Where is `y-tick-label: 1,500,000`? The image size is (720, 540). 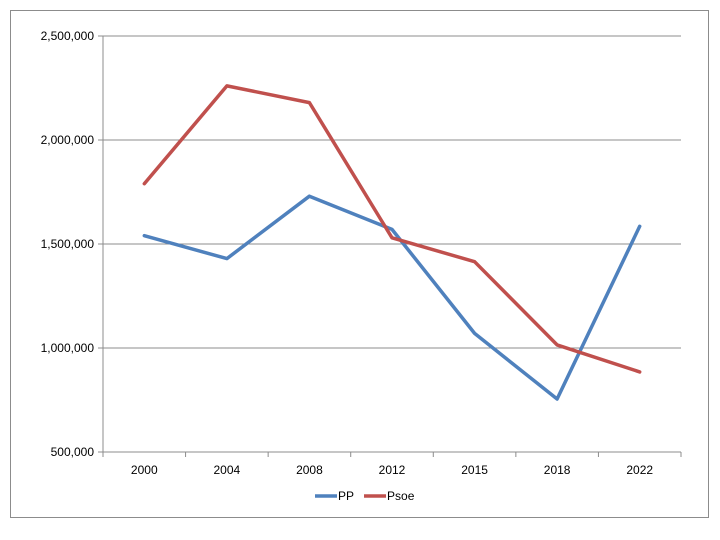 y-tick-label: 1,500,000 is located at coordinates (68, 244).